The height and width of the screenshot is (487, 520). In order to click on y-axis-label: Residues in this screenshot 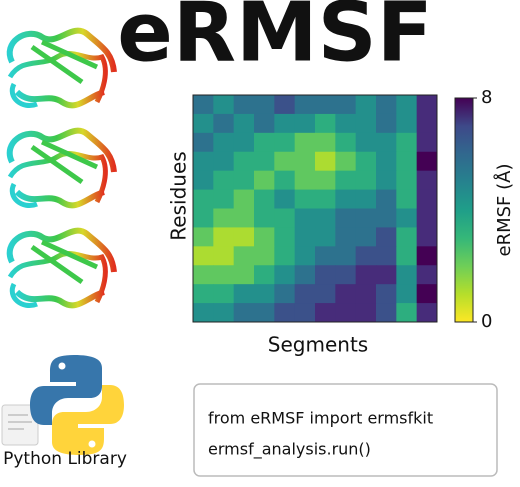, I will do `click(179, 195)`.